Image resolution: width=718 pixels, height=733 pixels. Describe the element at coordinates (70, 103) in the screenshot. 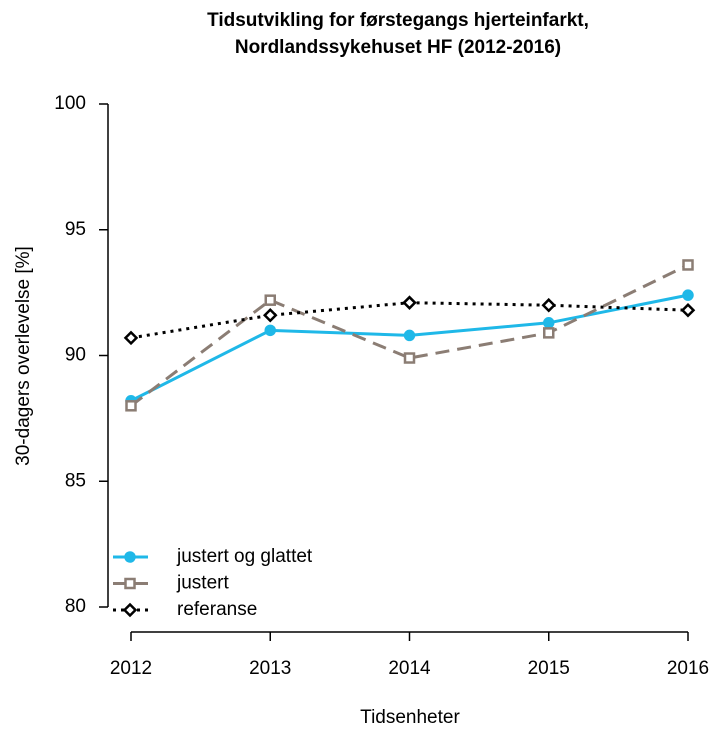

I see `y-tick-label: 100` at that location.